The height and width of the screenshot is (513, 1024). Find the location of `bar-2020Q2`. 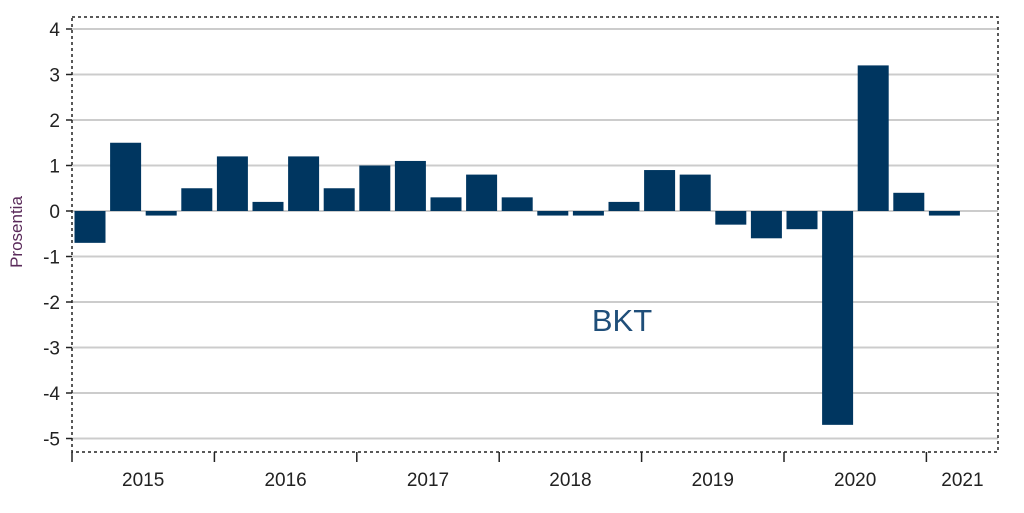

bar-2020Q2 is located at coordinates (838, 318).